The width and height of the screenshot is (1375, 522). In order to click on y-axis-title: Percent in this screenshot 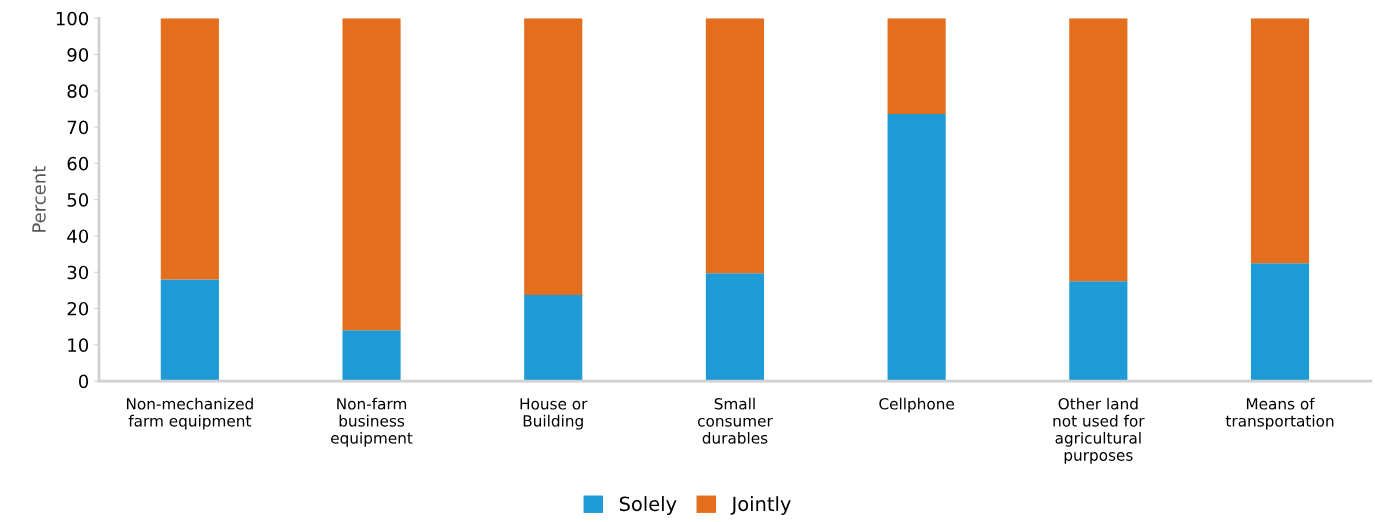, I will do `click(39, 199)`.